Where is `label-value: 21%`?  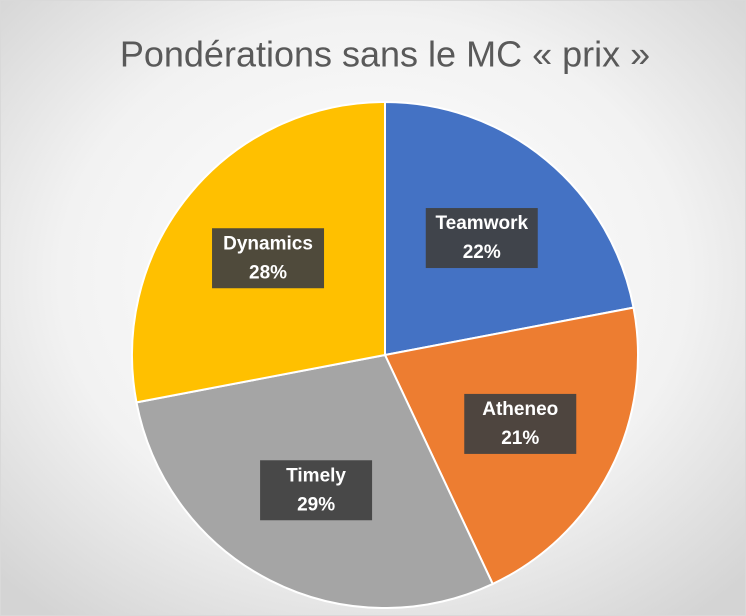
label-value: 21% is located at coordinates (520, 438).